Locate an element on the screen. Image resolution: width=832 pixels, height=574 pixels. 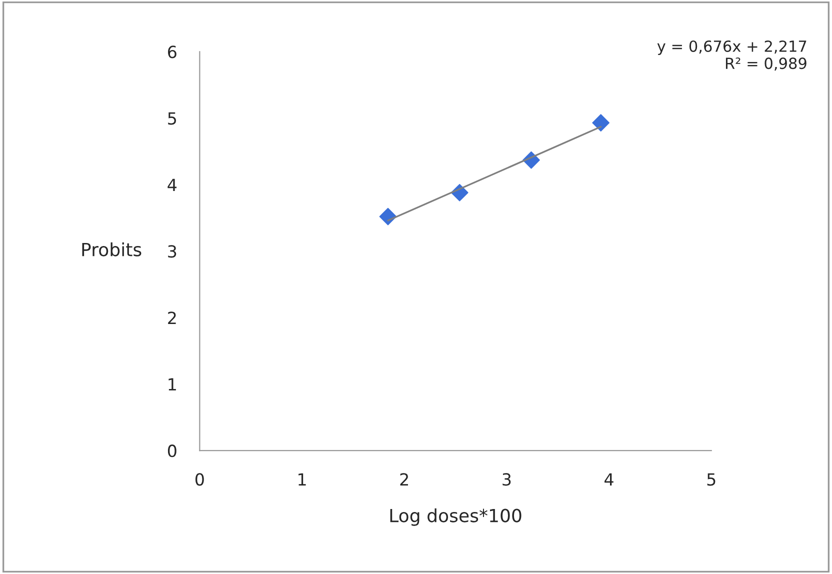
y-tick-label: 6 is located at coordinates (172, 52).